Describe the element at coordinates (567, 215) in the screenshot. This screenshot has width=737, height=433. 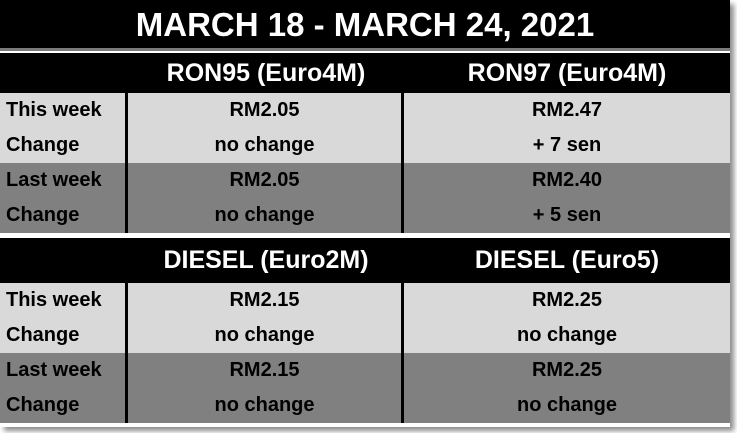
I see `change: + 5 sen` at that location.